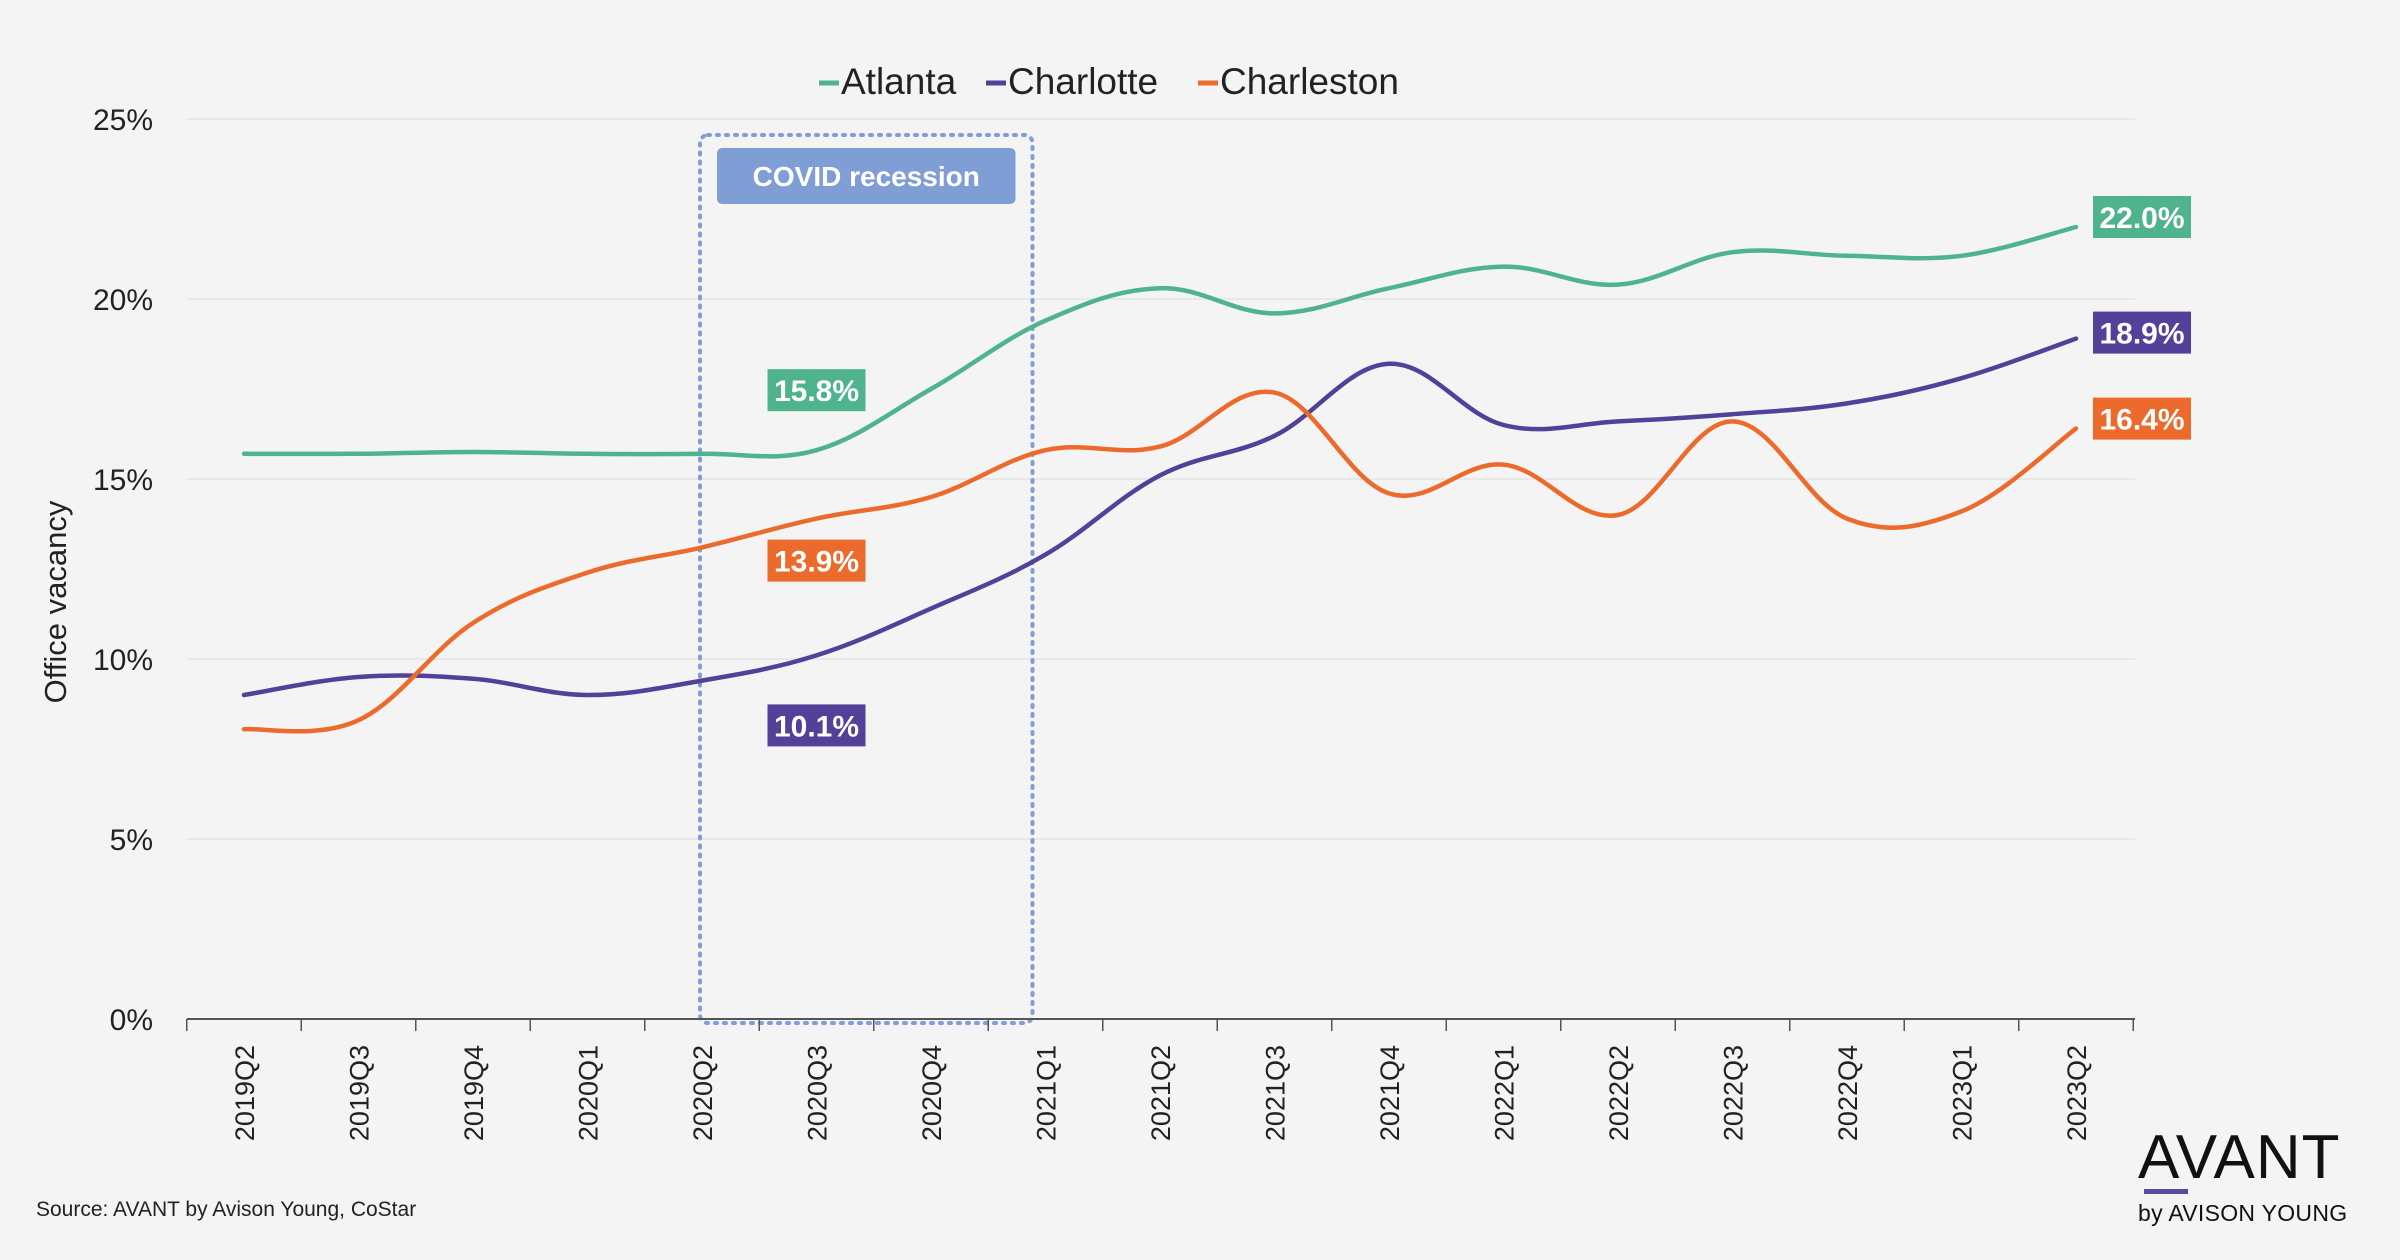 This screenshot has width=2400, height=1260. What do you see at coordinates (1161, 1093) in the screenshot?
I see `x-tick-label: 2021Q2` at bounding box center [1161, 1093].